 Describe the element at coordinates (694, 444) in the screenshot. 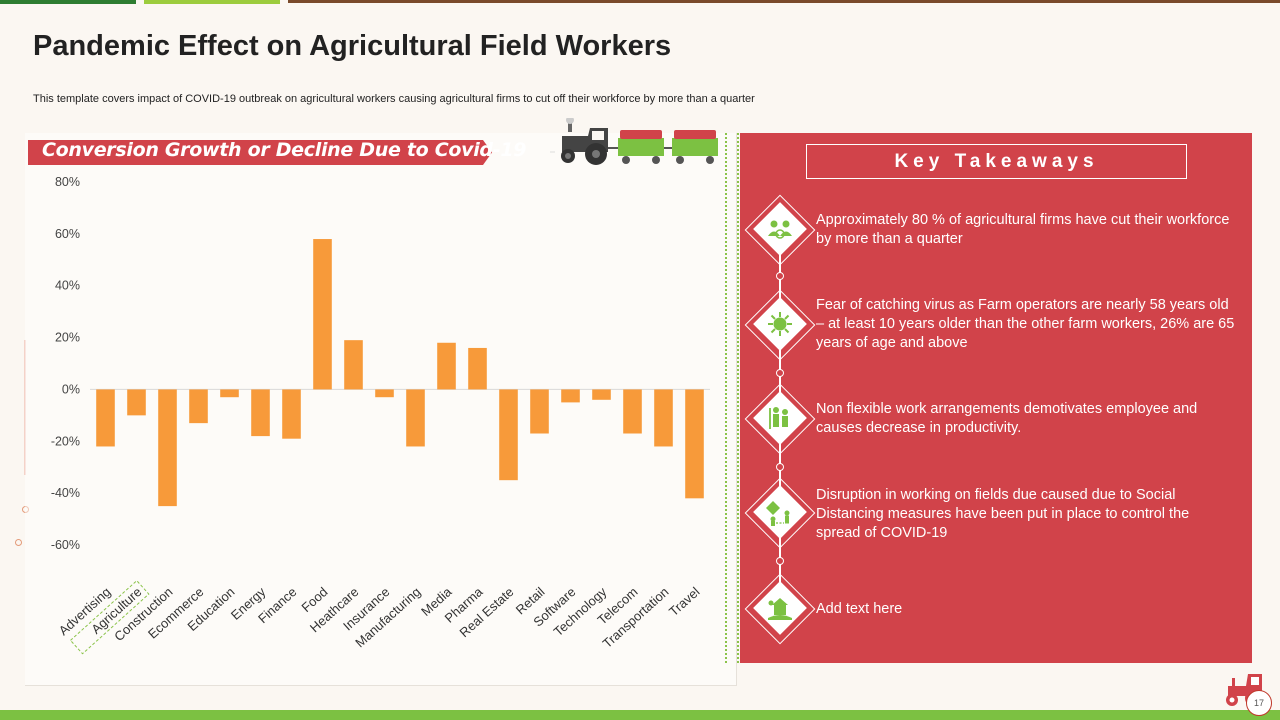

I see `bar-travel` at that location.